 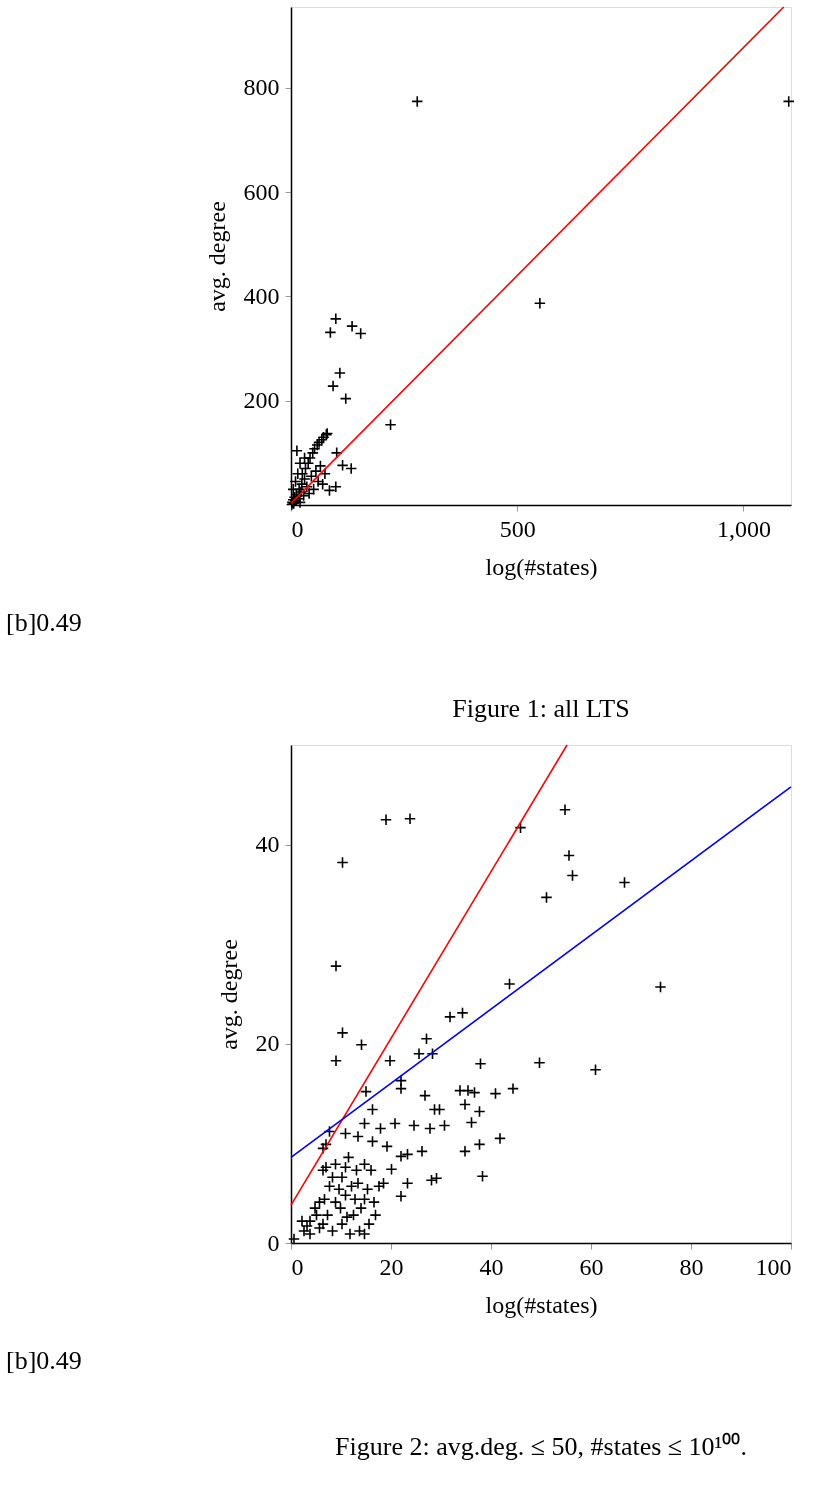 I want to click on y-tick-label: 800, so click(x=261, y=87).